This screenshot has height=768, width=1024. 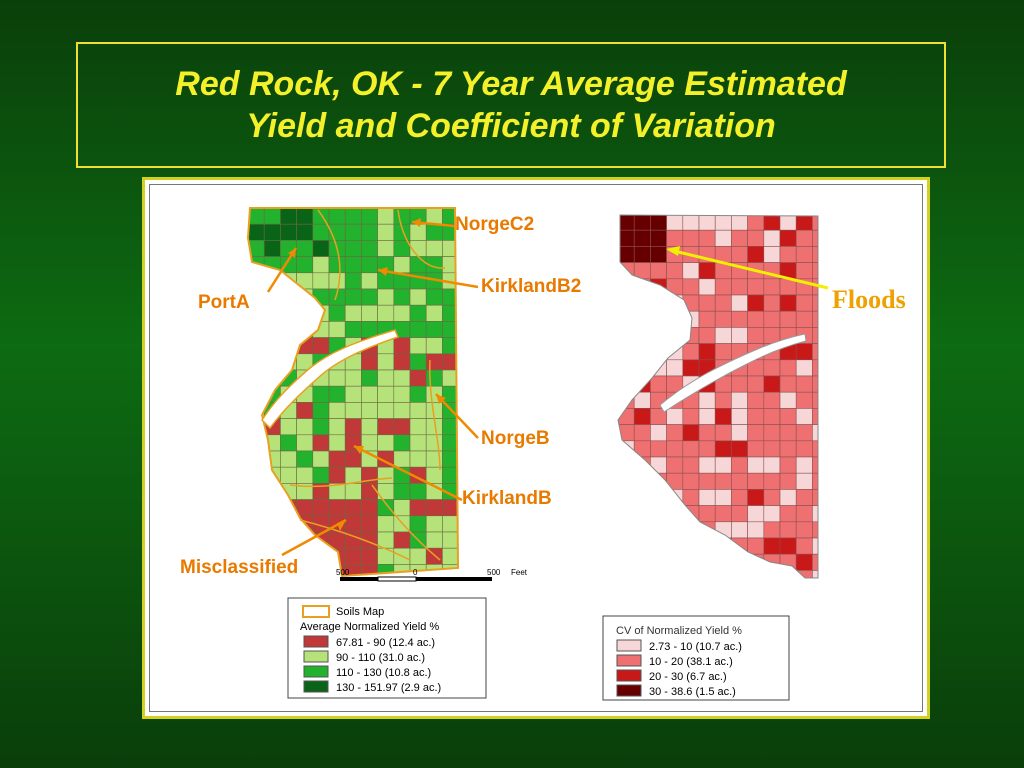 What do you see at coordinates (695, 647) in the screenshot?
I see `cv-legend-item-label: 2.73 - 10 (10.7 ac.)` at bounding box center [695, 647].